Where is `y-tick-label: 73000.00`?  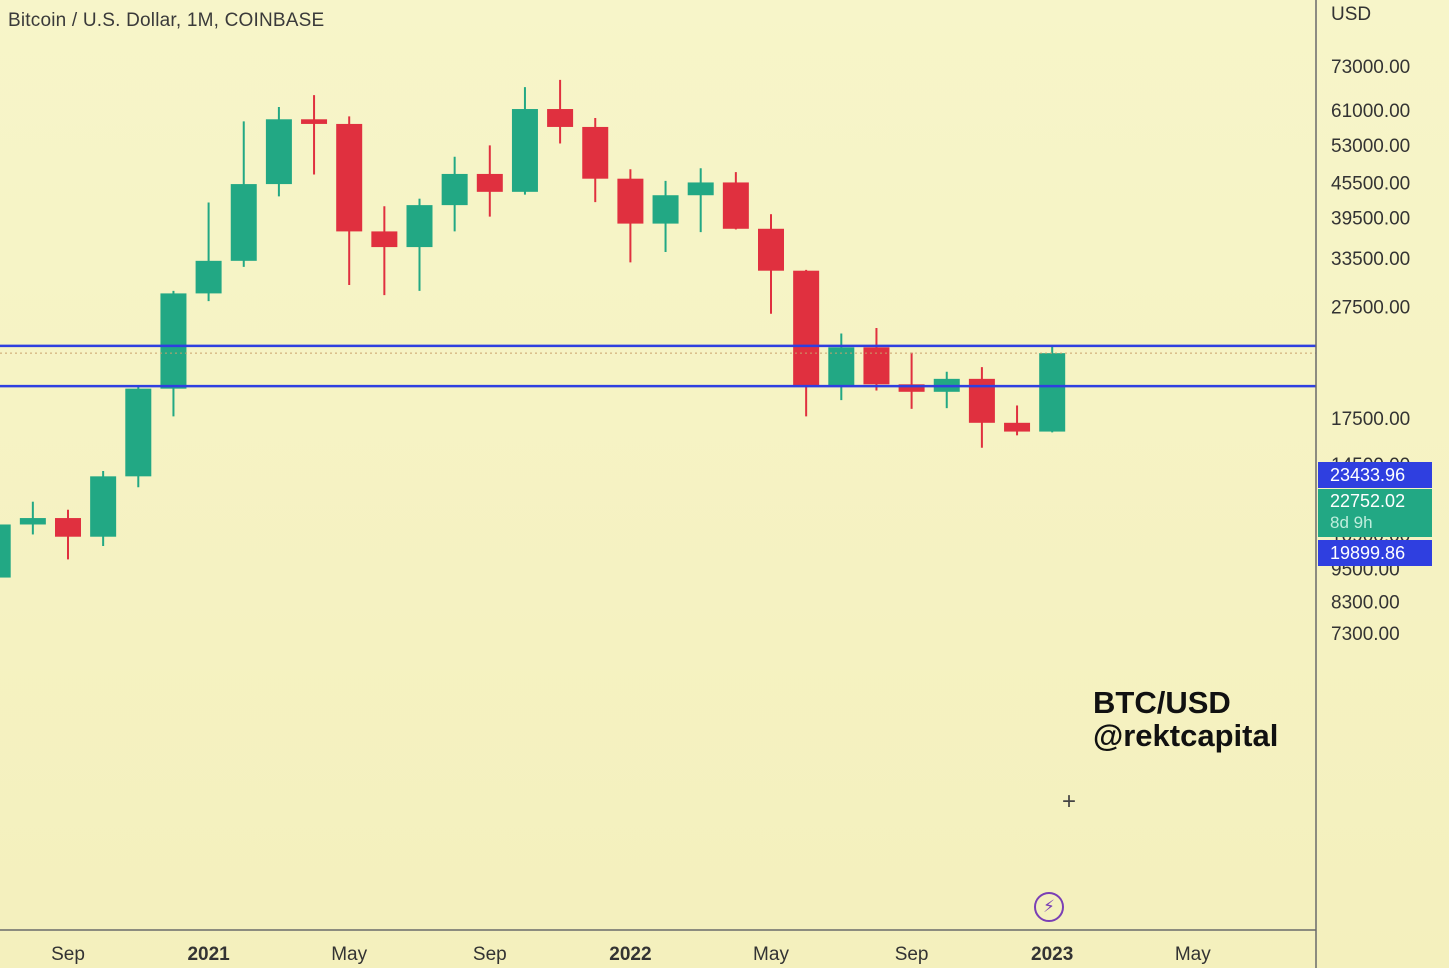 y-tick-label: 73000.00 is located at coordinates (1370, 67).